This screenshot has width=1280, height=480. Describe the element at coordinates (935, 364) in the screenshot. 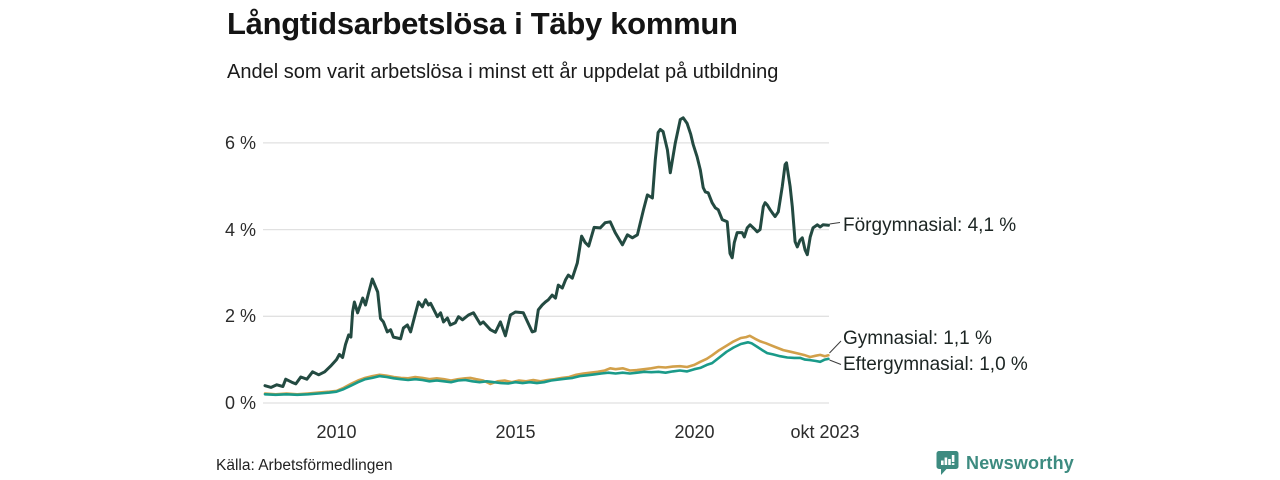

I see `annotation-eftergymnasial: Eftergymnasial: 1,0 %` at that location.